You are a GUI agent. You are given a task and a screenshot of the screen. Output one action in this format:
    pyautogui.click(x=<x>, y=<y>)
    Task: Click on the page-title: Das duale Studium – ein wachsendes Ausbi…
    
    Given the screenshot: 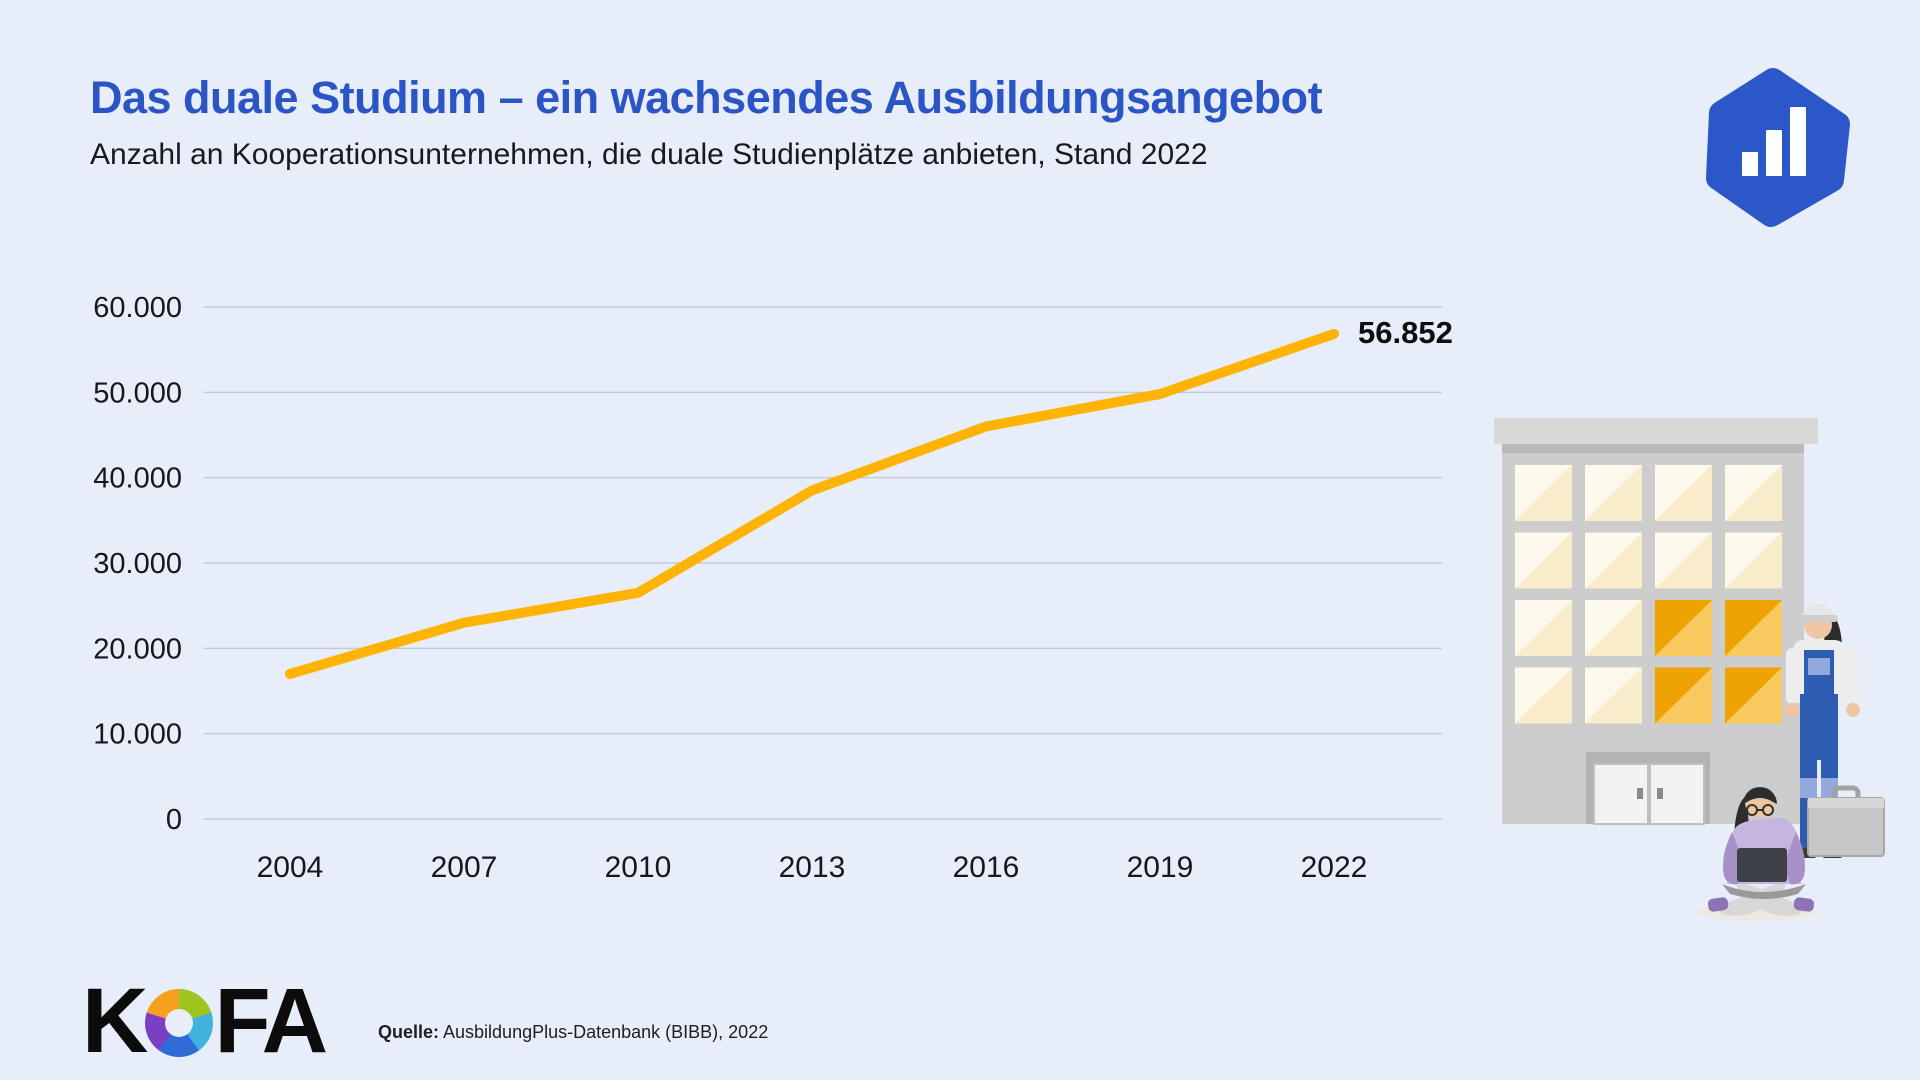 What is the action you would take?
    pyautogui.click(x=706, y=97)
    